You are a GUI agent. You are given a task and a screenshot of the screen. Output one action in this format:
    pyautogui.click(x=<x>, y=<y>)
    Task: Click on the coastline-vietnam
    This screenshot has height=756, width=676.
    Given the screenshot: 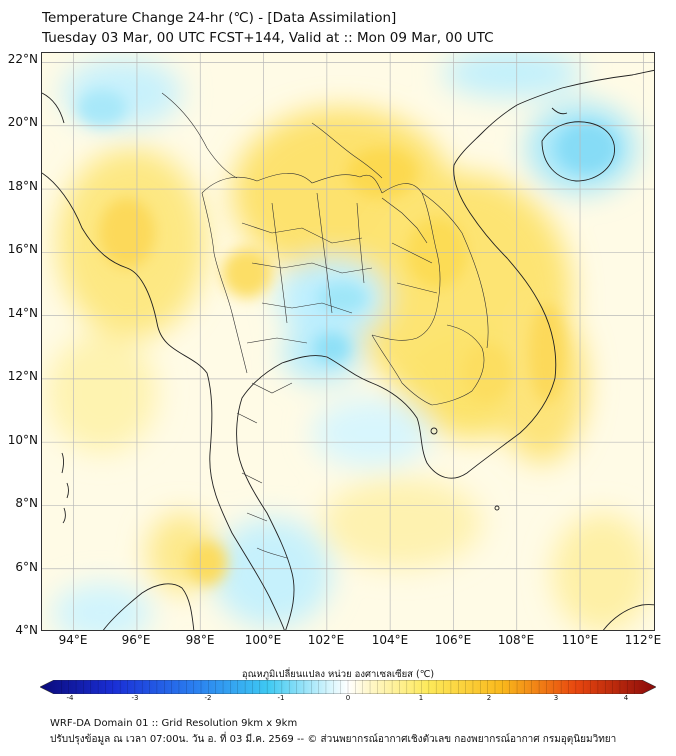 What is the action you would take?
    pyautogui.click(x=508, y=280)
    